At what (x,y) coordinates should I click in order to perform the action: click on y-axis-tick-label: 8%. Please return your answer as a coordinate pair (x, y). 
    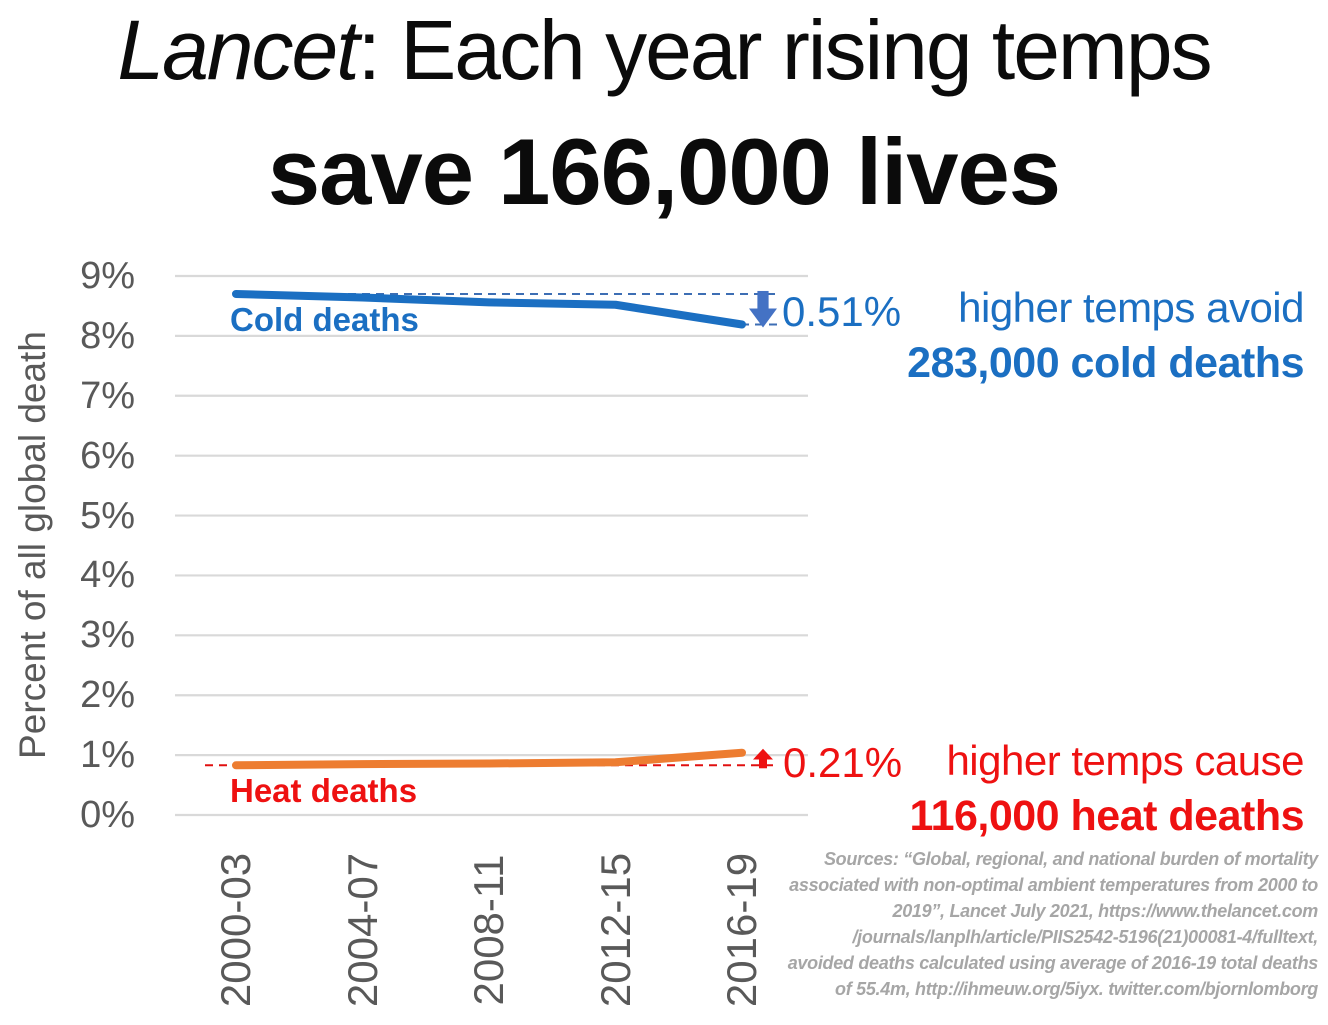
    Looking at the image, I should click on (107, 335).